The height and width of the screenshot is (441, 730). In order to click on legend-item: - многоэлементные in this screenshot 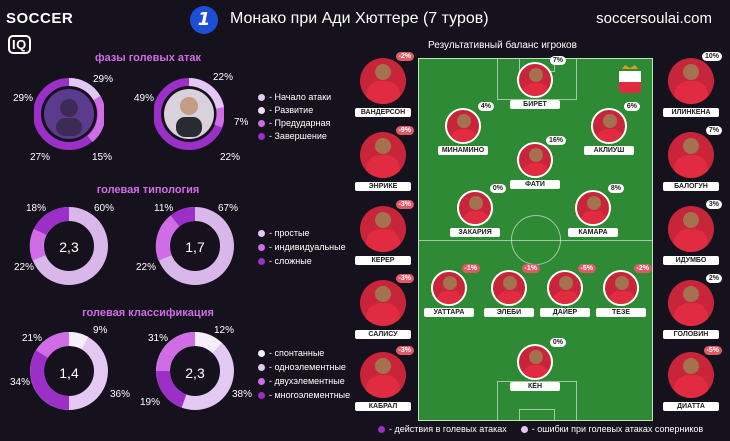, I will do `click(318, 395)`.